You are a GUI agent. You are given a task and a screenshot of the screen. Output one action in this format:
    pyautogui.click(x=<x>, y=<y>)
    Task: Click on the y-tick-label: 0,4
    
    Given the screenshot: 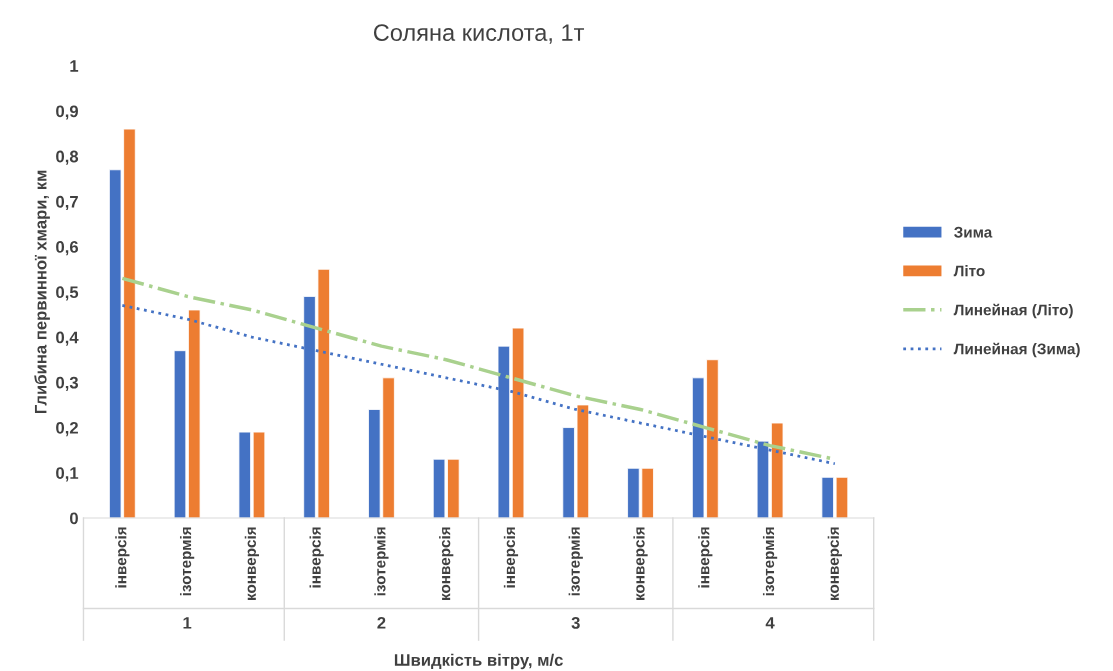 What is the action you would take?
    pyautogui.click(x=67, y=338)
    